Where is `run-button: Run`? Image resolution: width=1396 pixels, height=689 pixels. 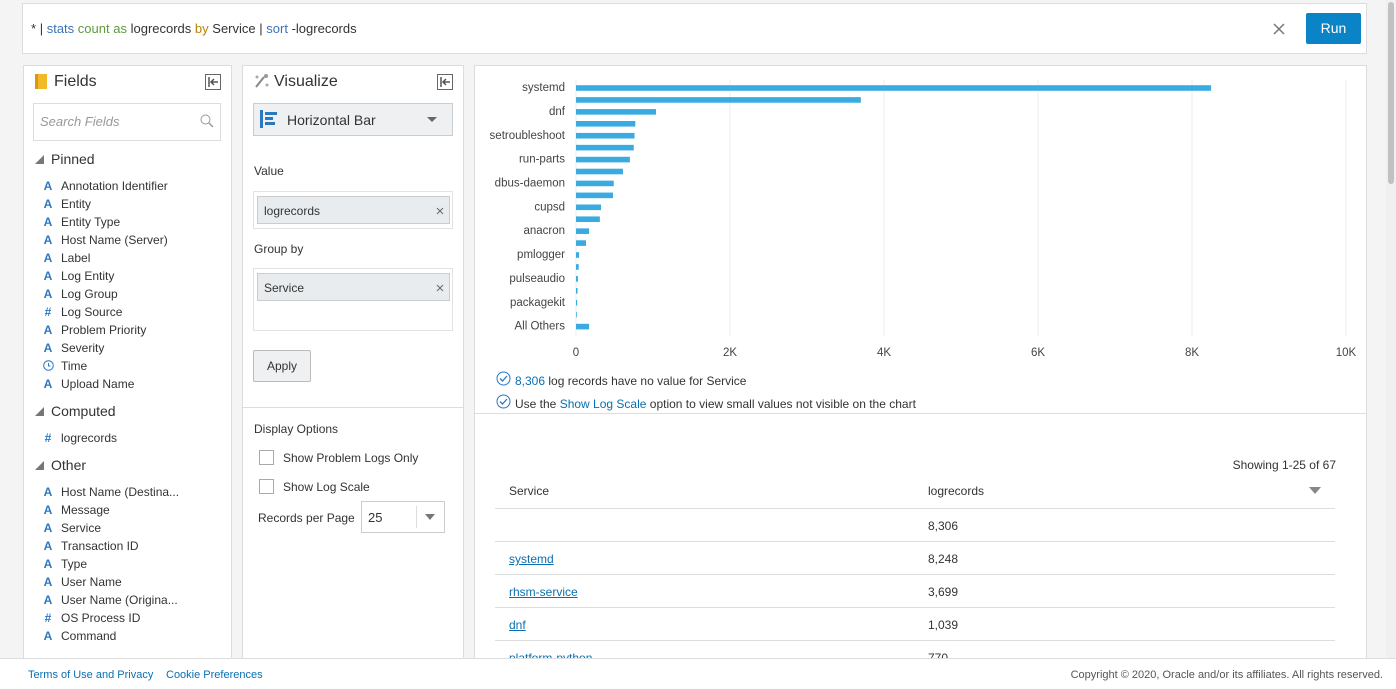
run-button: Run is located at coordinates (1333, 28).